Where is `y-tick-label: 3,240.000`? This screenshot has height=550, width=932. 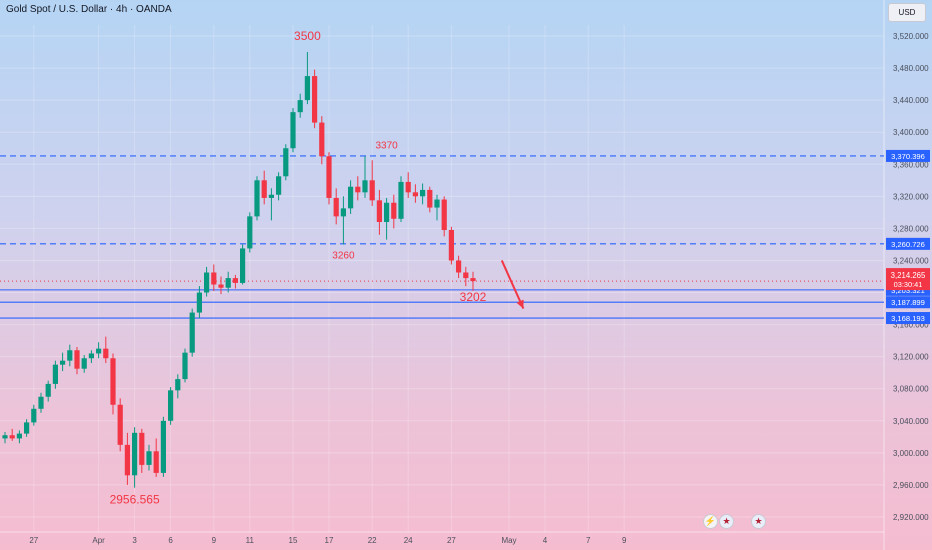
y-tick-label: 3,240.000 is located at coordinates (911, 260).